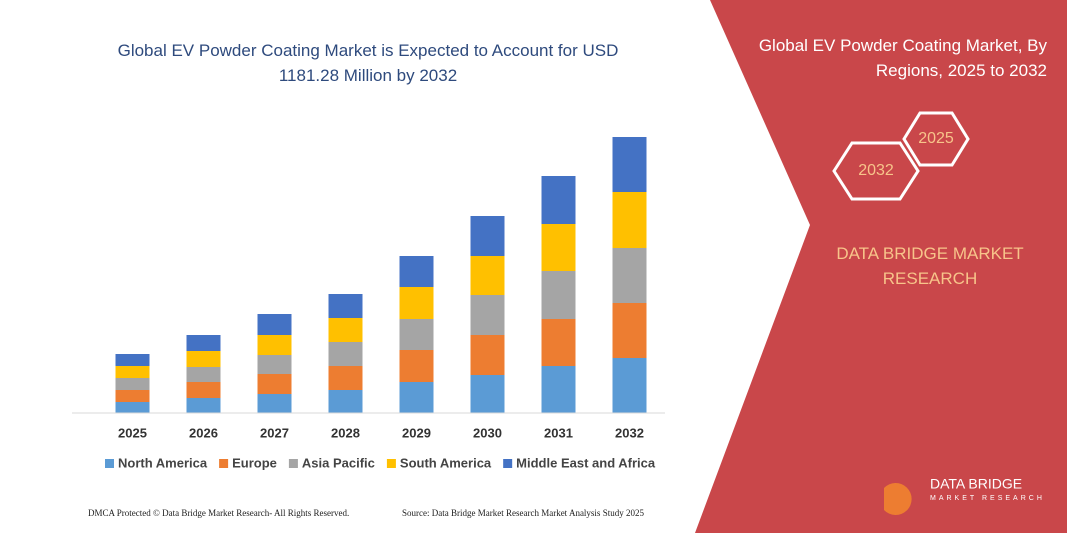  Describe the element at coordinates (203, 432) in the screenshot. I see `x-tick-label: 2026` at that location.